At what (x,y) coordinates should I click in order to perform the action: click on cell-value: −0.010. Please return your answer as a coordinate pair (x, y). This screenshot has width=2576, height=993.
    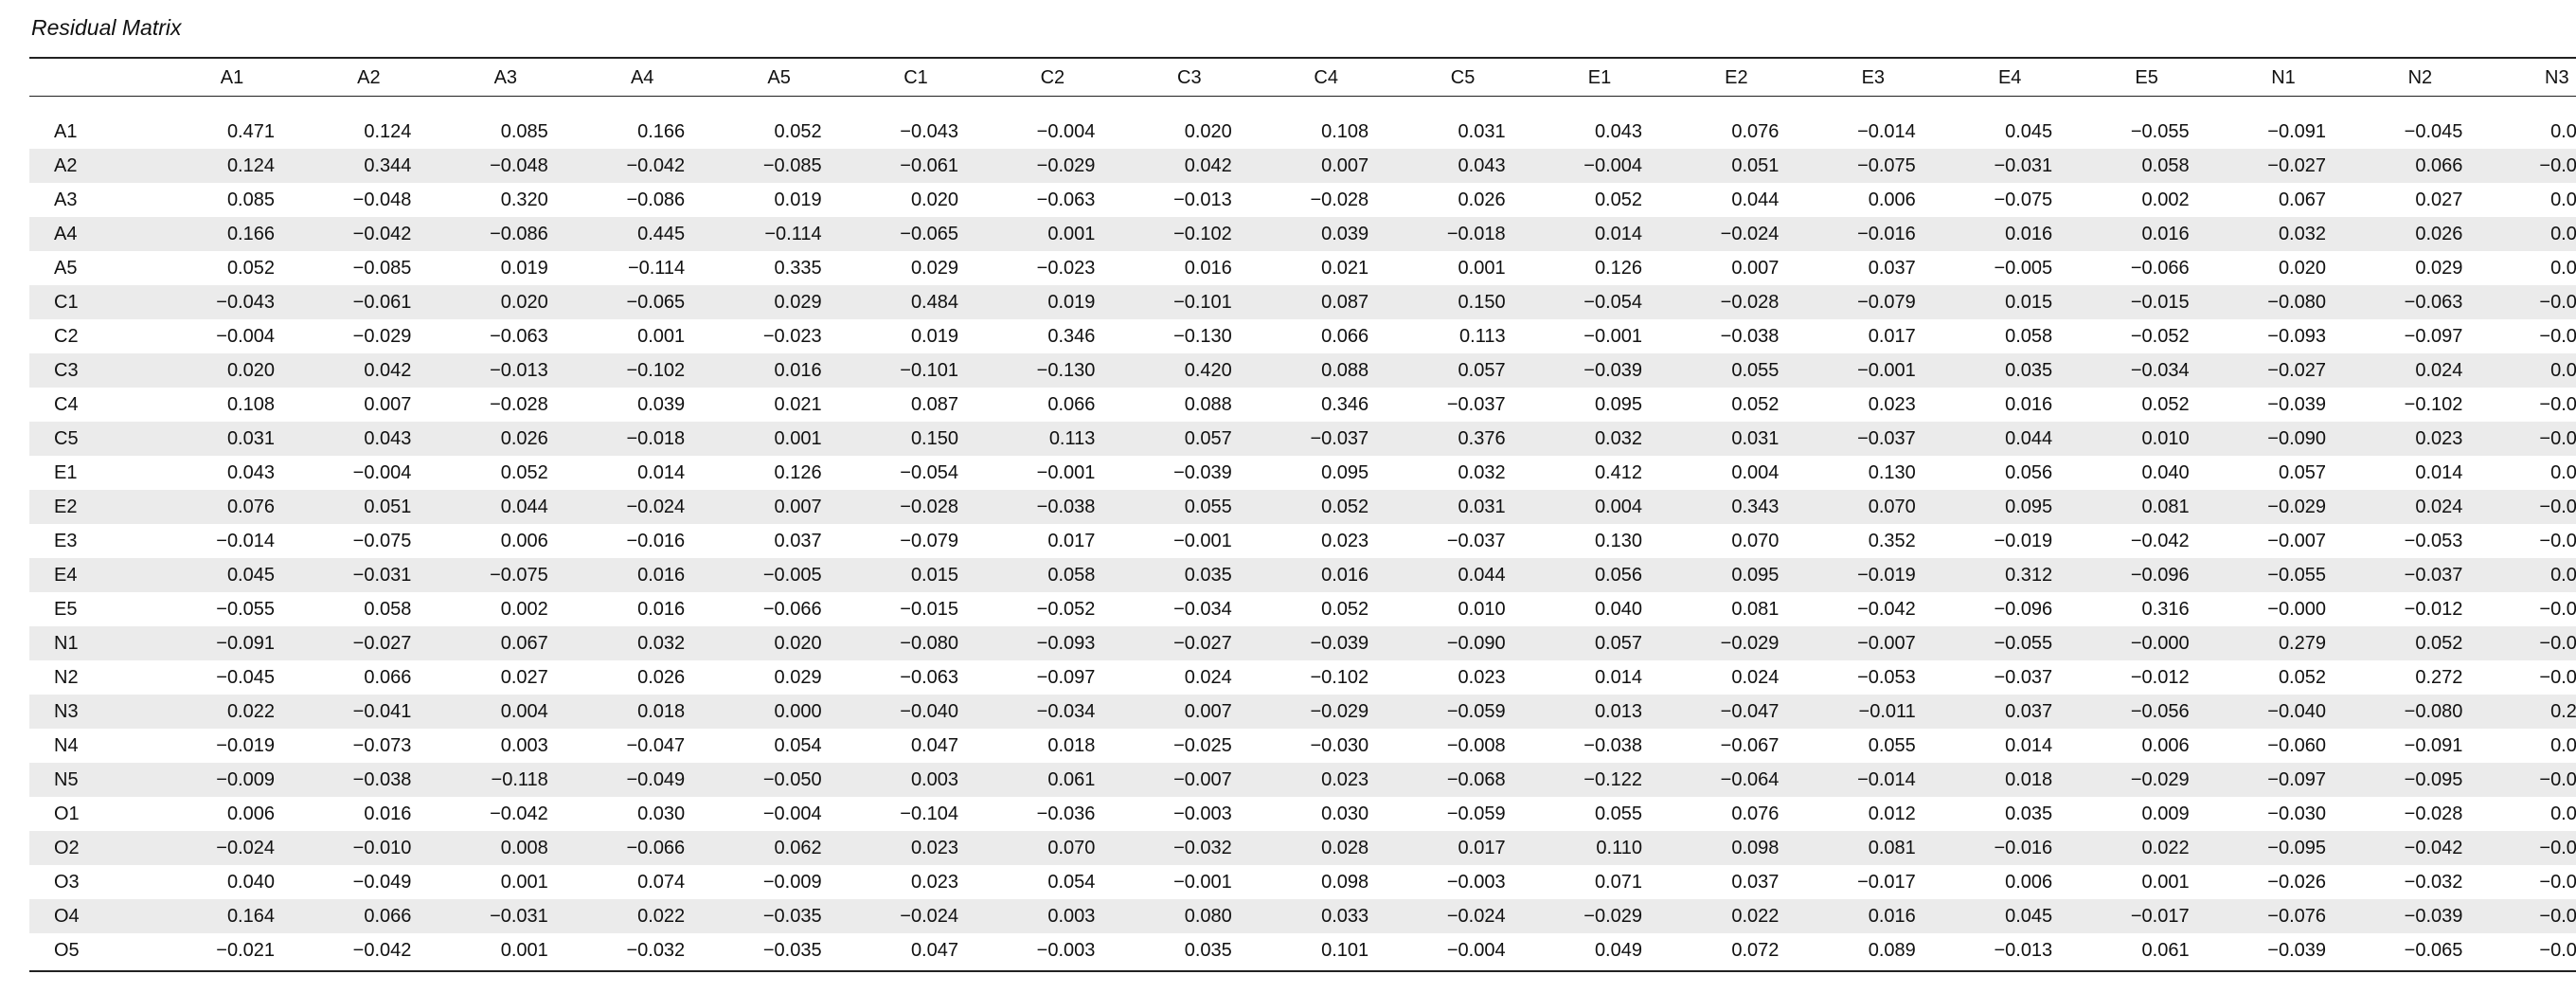
    Looking at the image, I should click on (382, 848).